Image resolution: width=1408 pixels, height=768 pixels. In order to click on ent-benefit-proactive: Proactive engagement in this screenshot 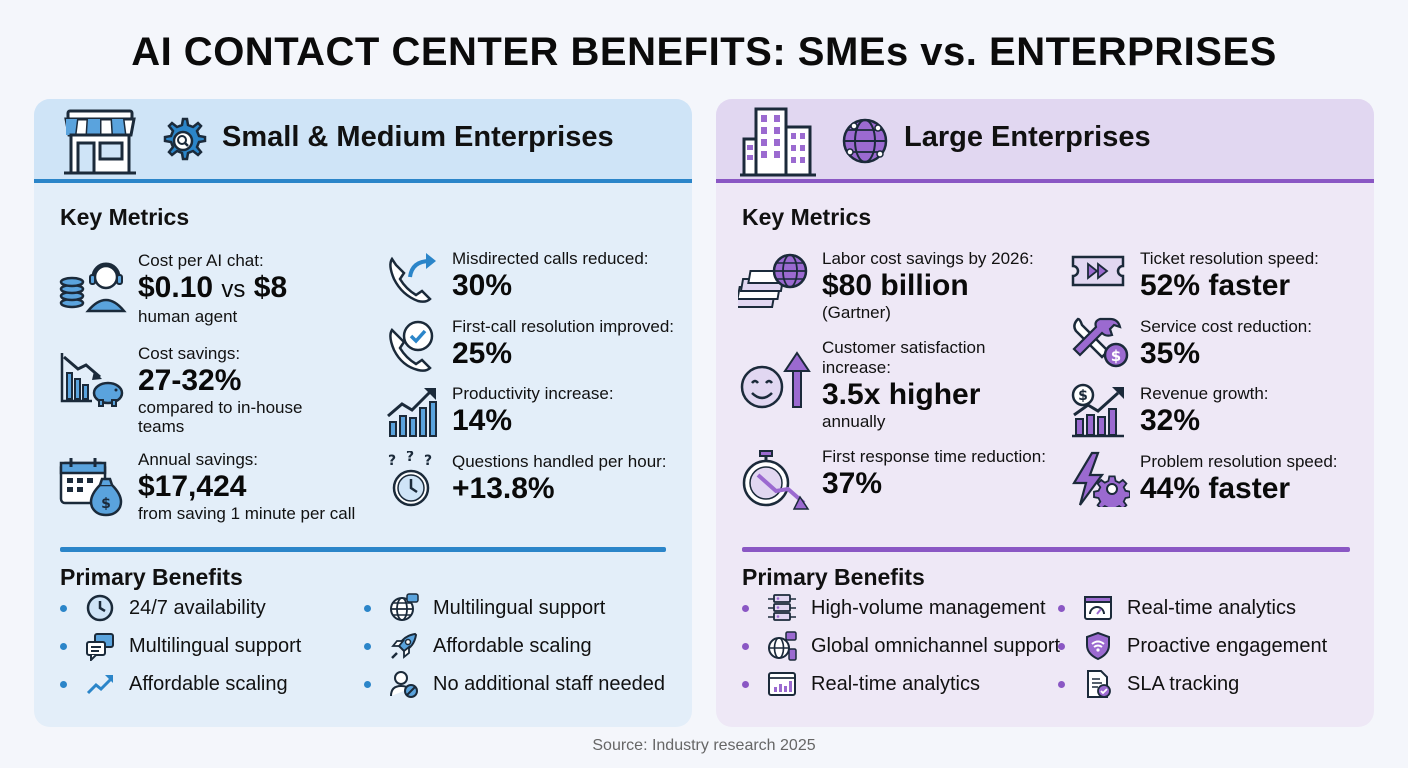, I will do `click(1192, 646)`.